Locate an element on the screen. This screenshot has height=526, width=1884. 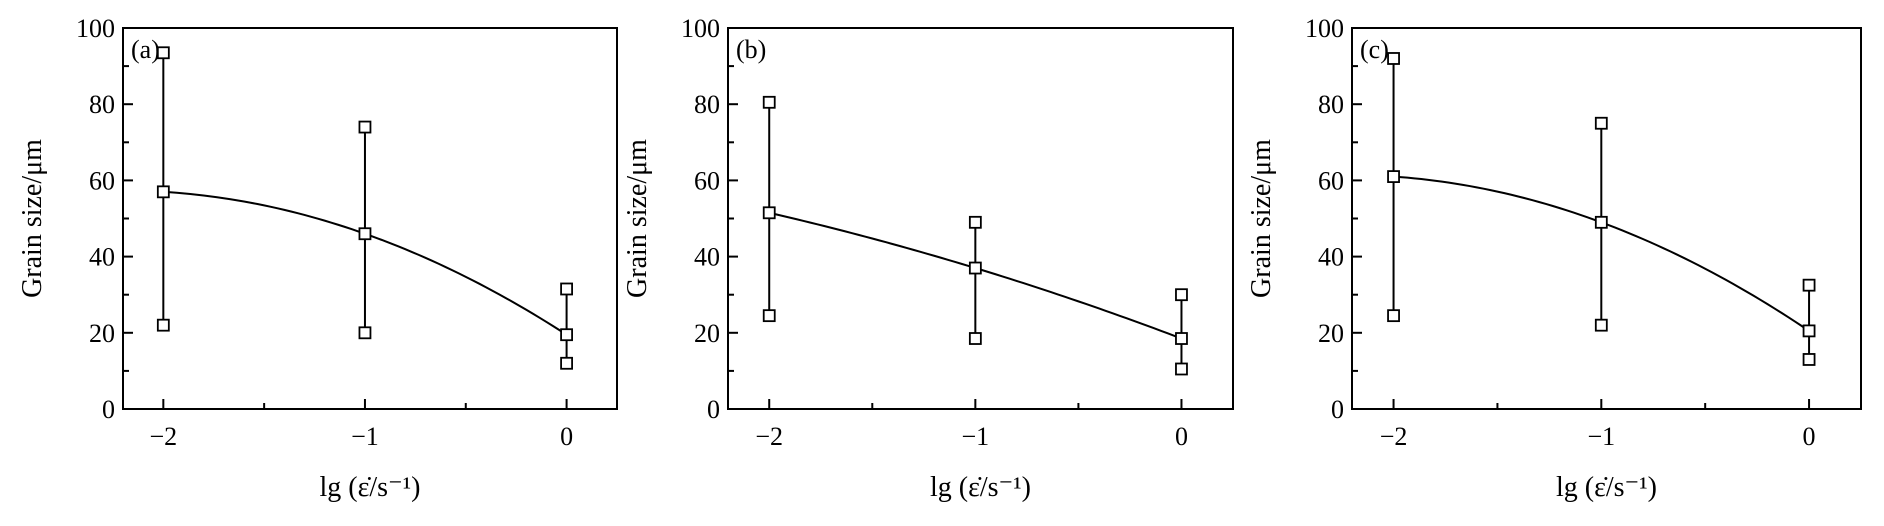
panel-label: (a) is located at coordinates (145, 49).